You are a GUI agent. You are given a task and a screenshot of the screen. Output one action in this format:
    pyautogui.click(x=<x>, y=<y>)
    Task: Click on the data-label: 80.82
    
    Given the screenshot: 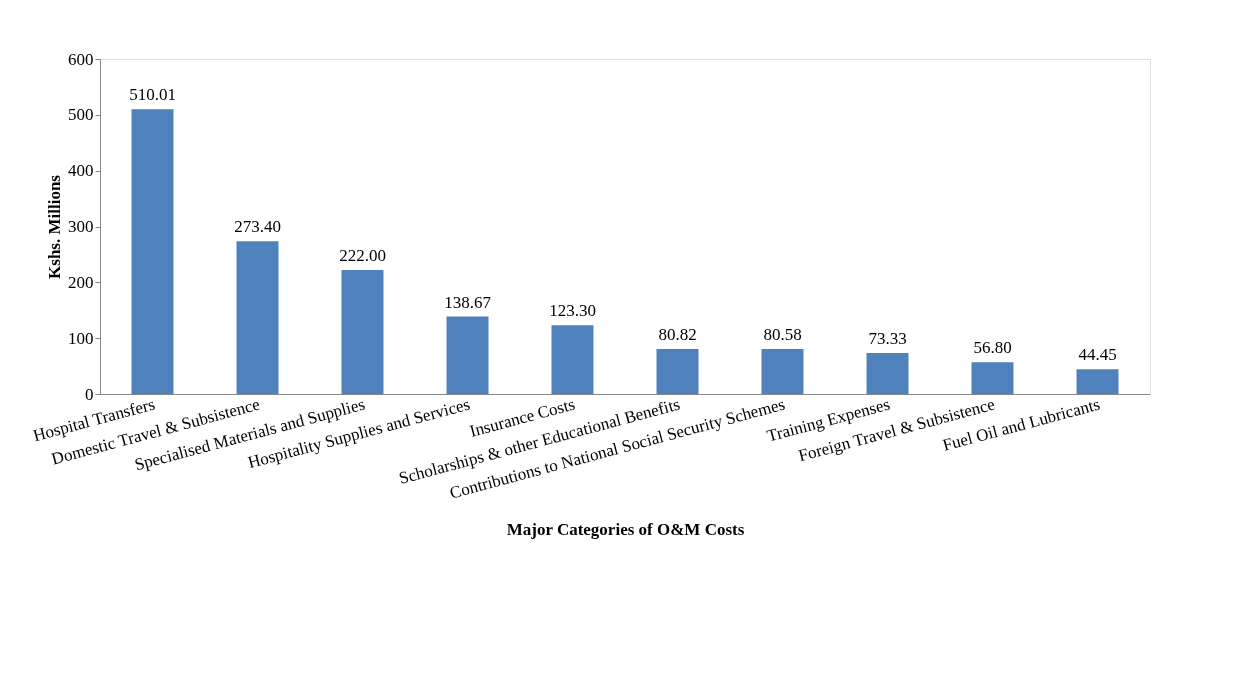 What is the action you would take?
    pyautogui.click(x=677, y=334)
    